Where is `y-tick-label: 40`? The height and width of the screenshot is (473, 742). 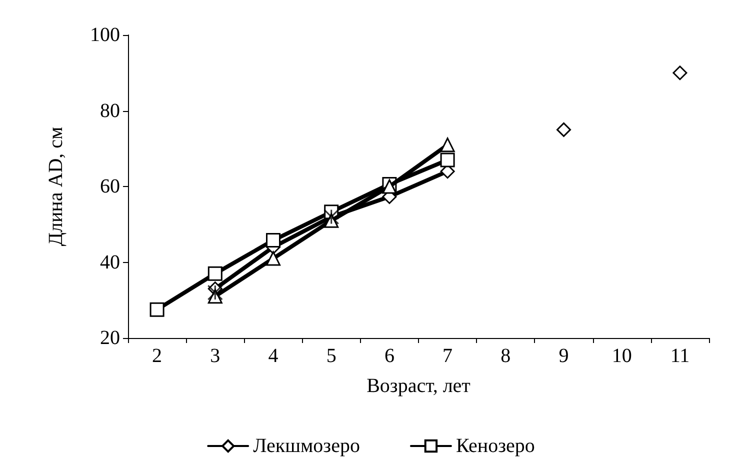 y-tick-label: 40 is located at coordinates (110, 262).